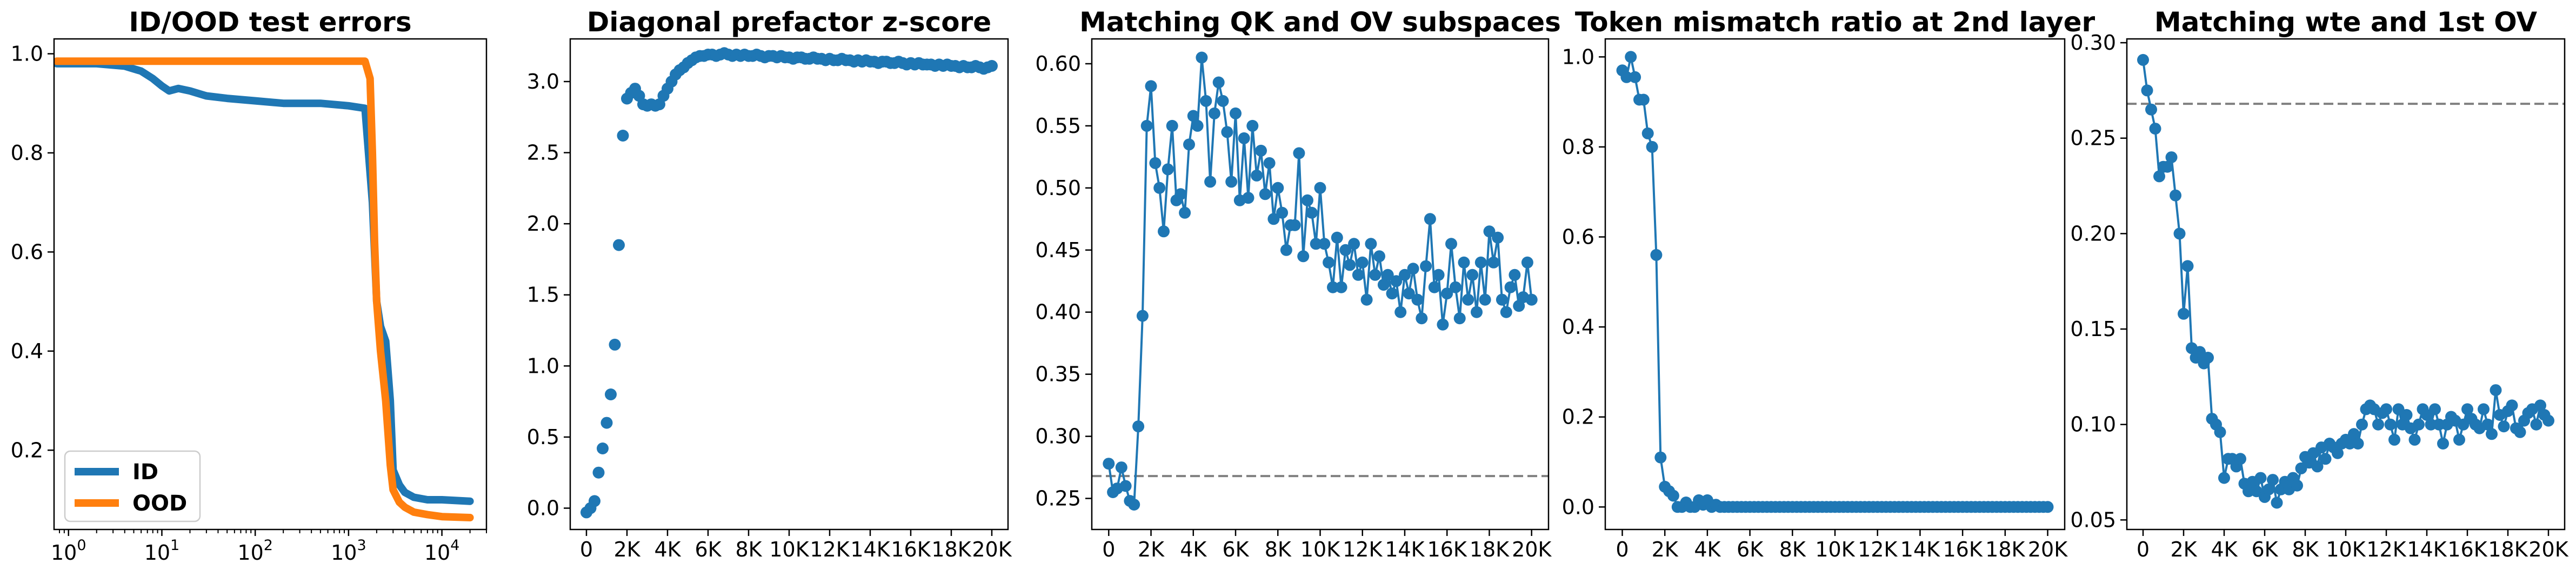 The height and width of the screenshot is (570, 2576). Describe the element at coordinates (1320, 281) in the screenshot. I see `plot-area` at that location.